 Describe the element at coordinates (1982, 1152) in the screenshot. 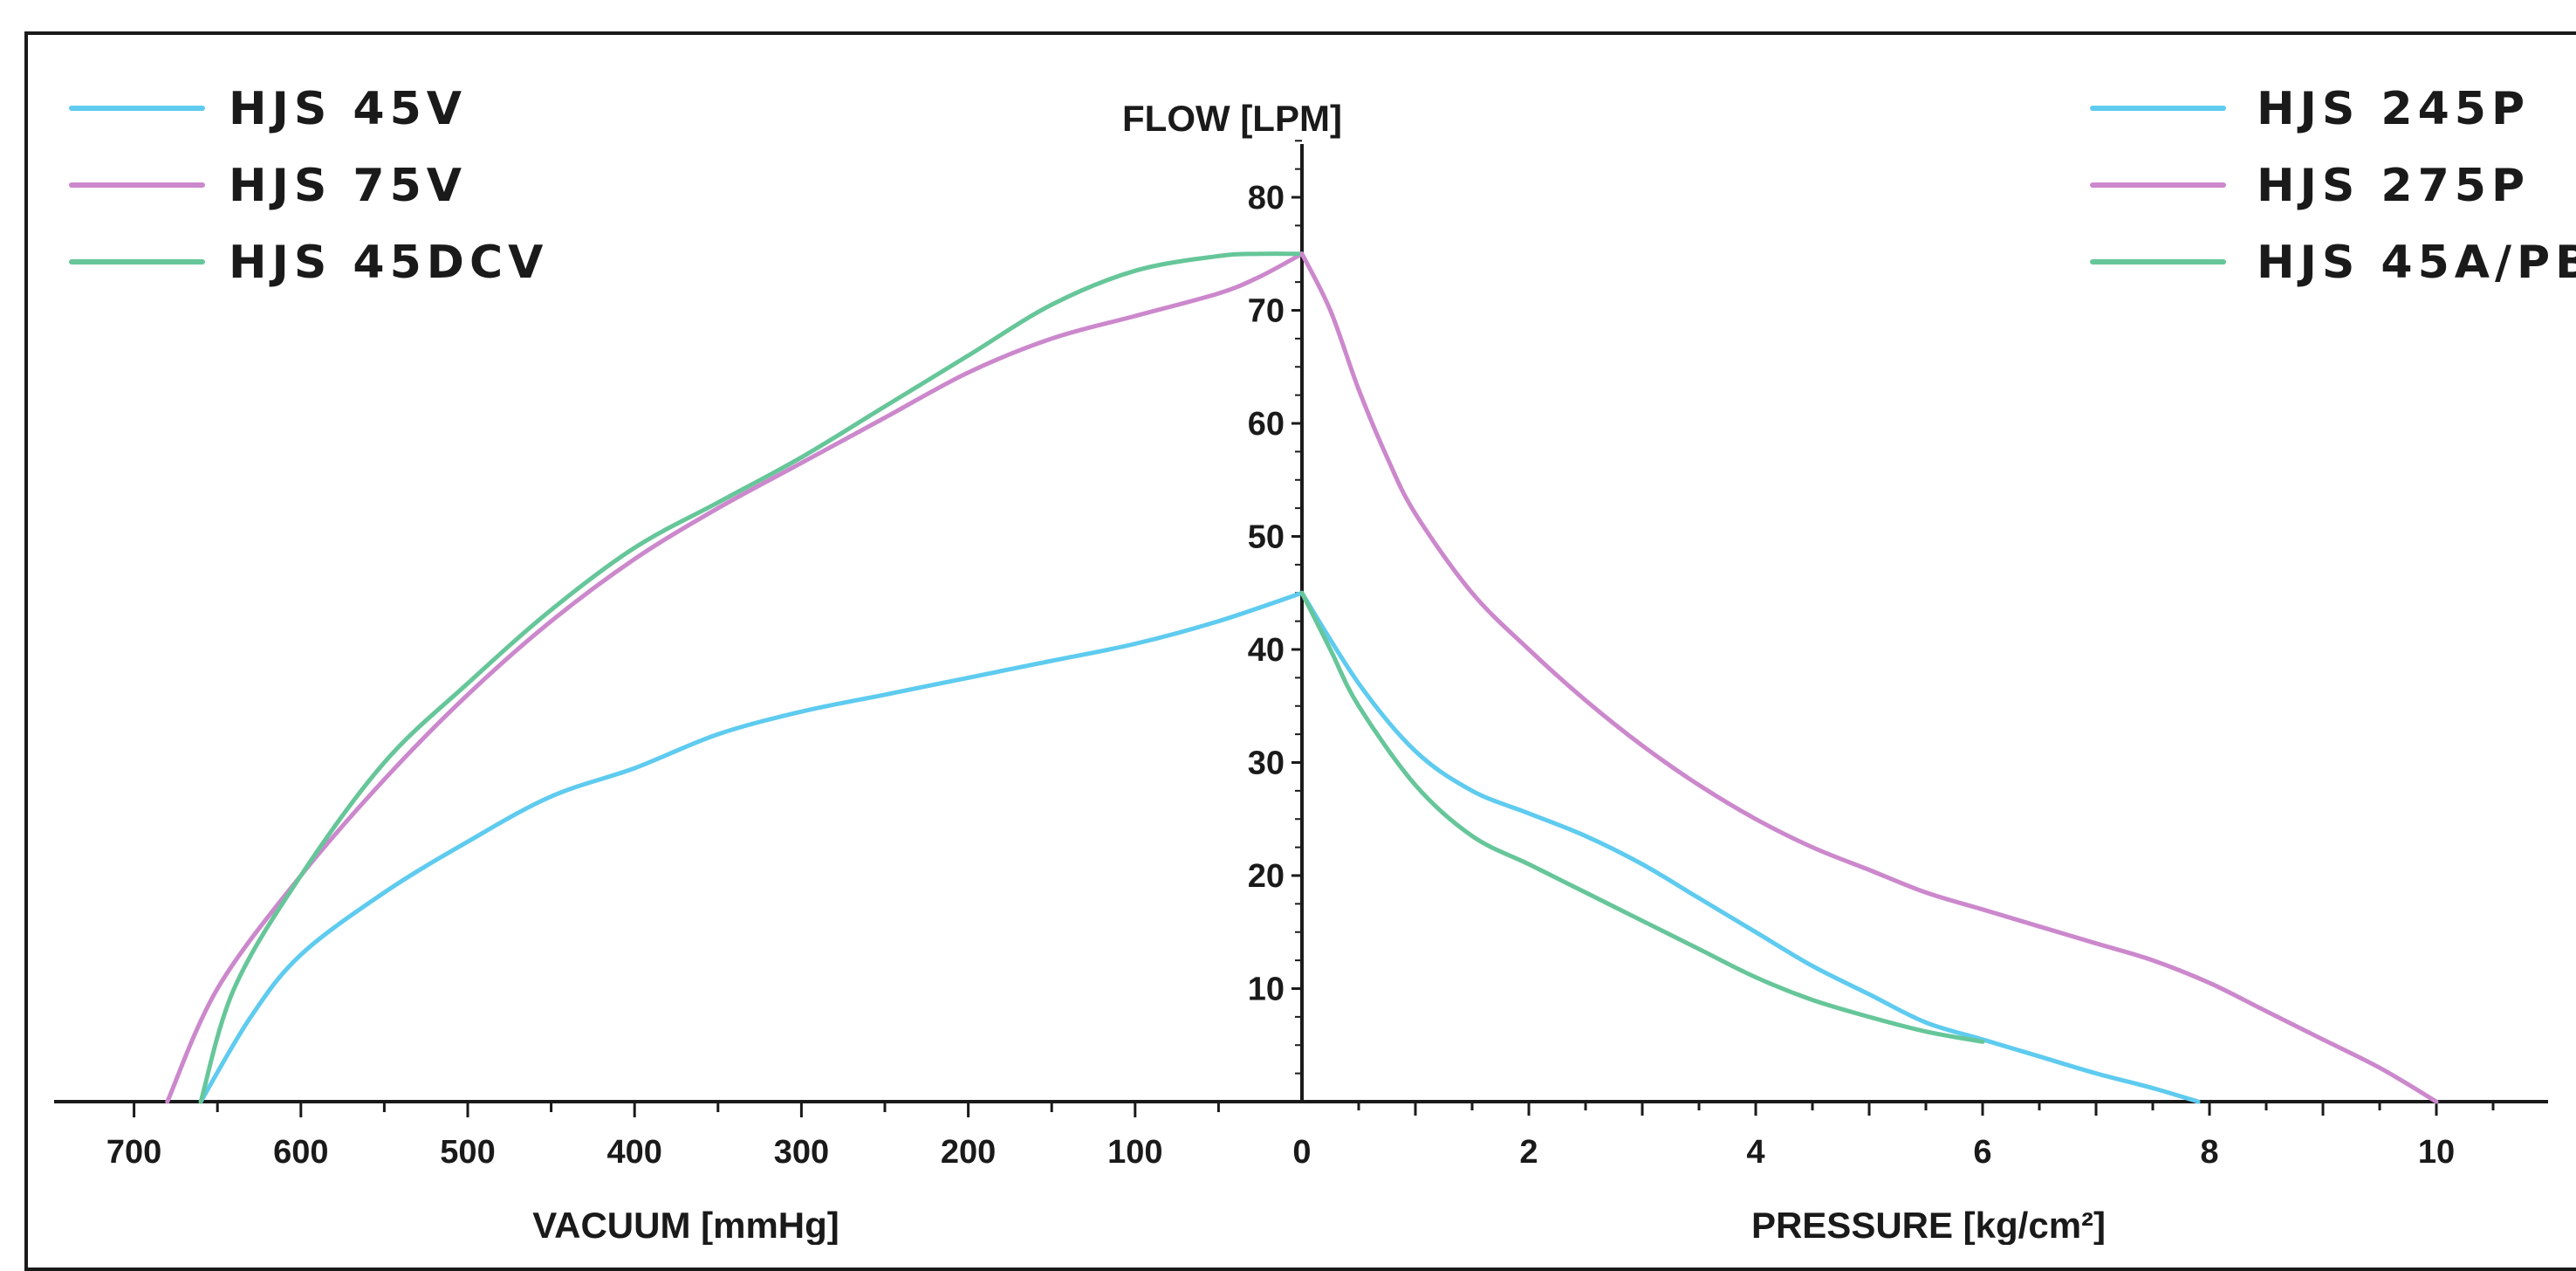

I see `pressure-tick-label: 6` at that location.